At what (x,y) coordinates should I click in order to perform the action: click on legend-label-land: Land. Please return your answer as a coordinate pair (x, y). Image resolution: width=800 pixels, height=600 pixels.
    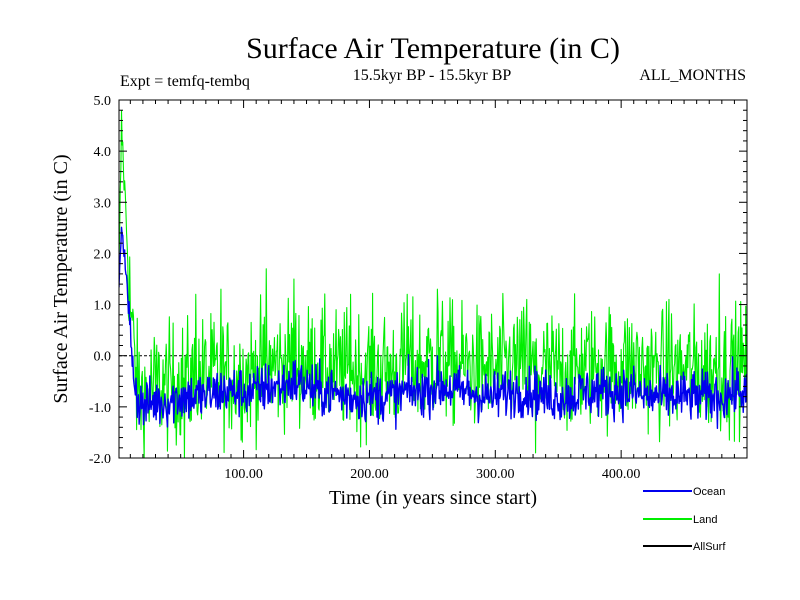
    Looking at the image, I should click on (705, 520).